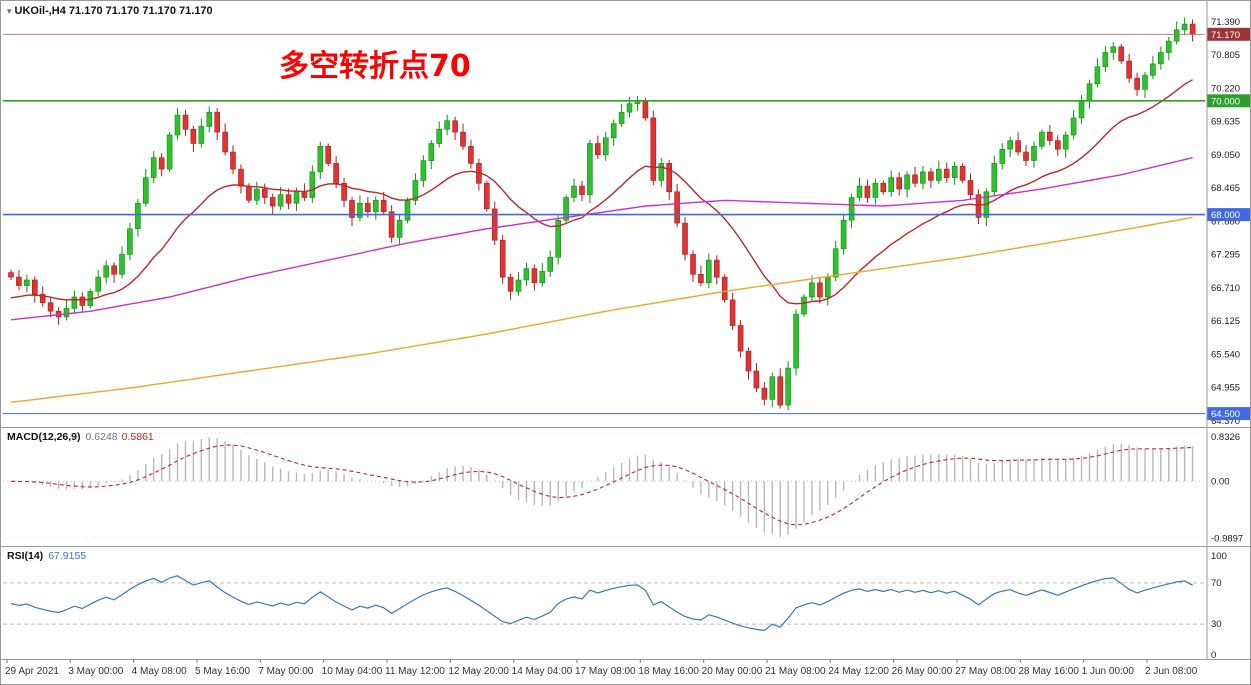 Image resolution: width=1251 pixels, height=685 pixels. I want to click on time-axis-label: 26 May 00:00, so click(922, 671).